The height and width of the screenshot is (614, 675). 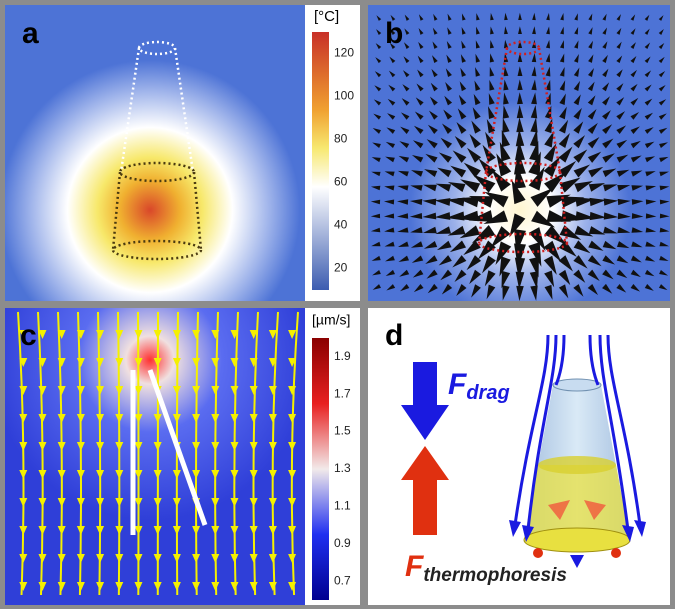 What do you see at coordinates (394, 33) in the screenshot?
I see `panel-label: b` at bounding box center [394, 33].